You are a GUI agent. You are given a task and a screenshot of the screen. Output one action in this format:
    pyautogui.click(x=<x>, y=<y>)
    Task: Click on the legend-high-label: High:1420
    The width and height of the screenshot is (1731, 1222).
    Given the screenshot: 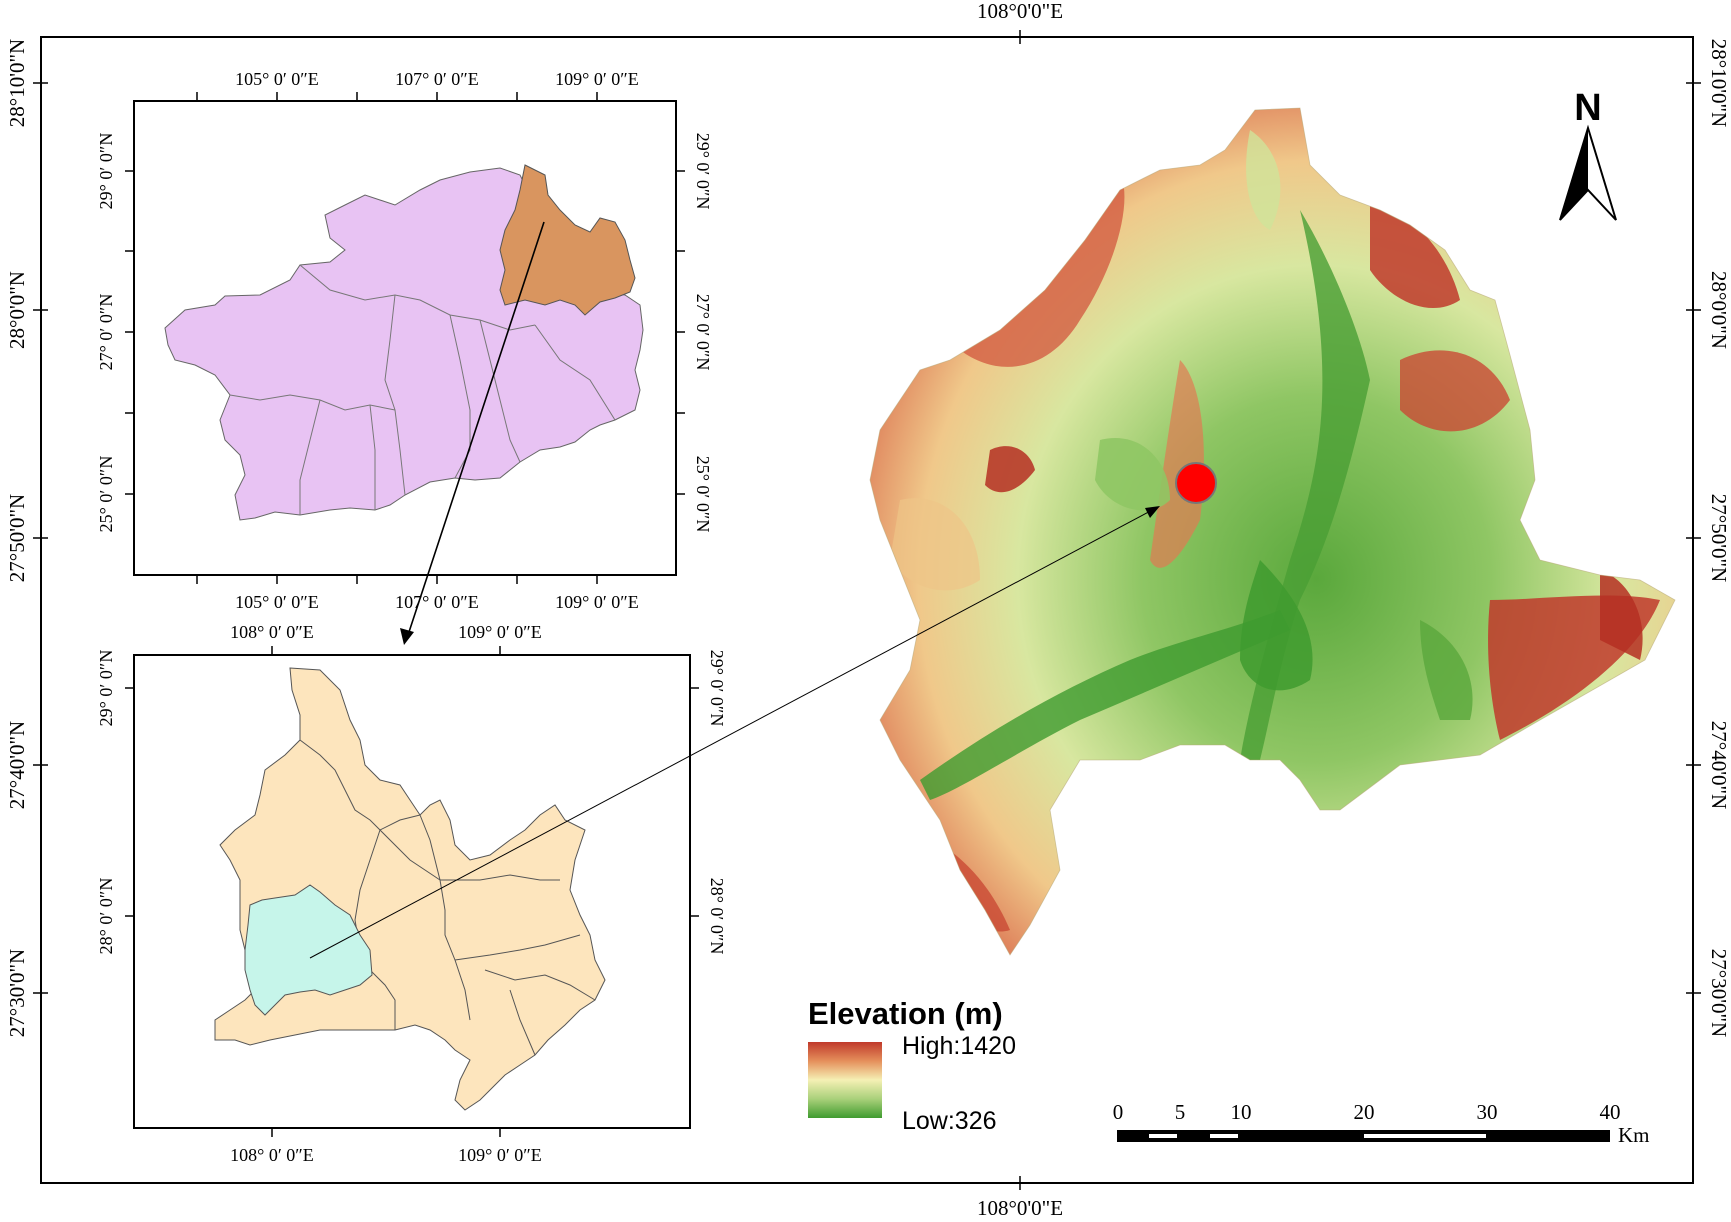 What is the action you would take?
    pyautogui.click(x=959, y=1046)
    